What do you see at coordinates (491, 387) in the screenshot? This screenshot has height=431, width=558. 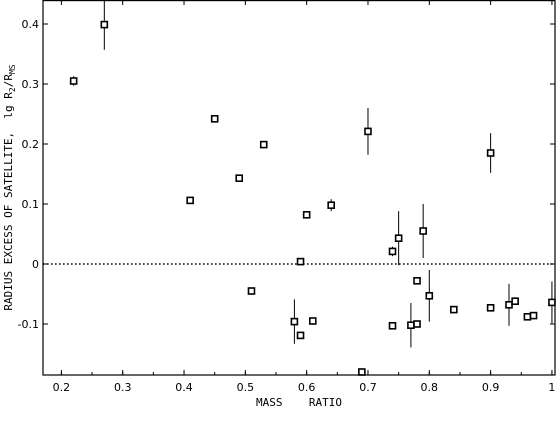 I see `x-tick-label: 0.9` at bounding box center [491, 387].